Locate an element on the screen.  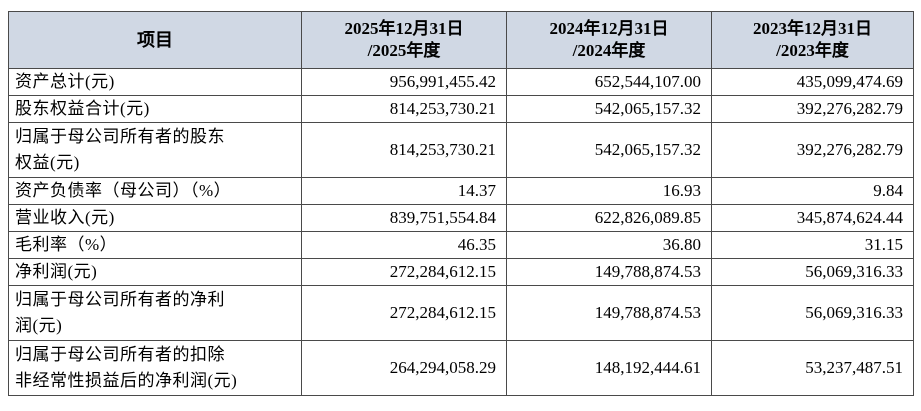
row-label: 股东权益合计(元) is located at coordinates (155, 109).